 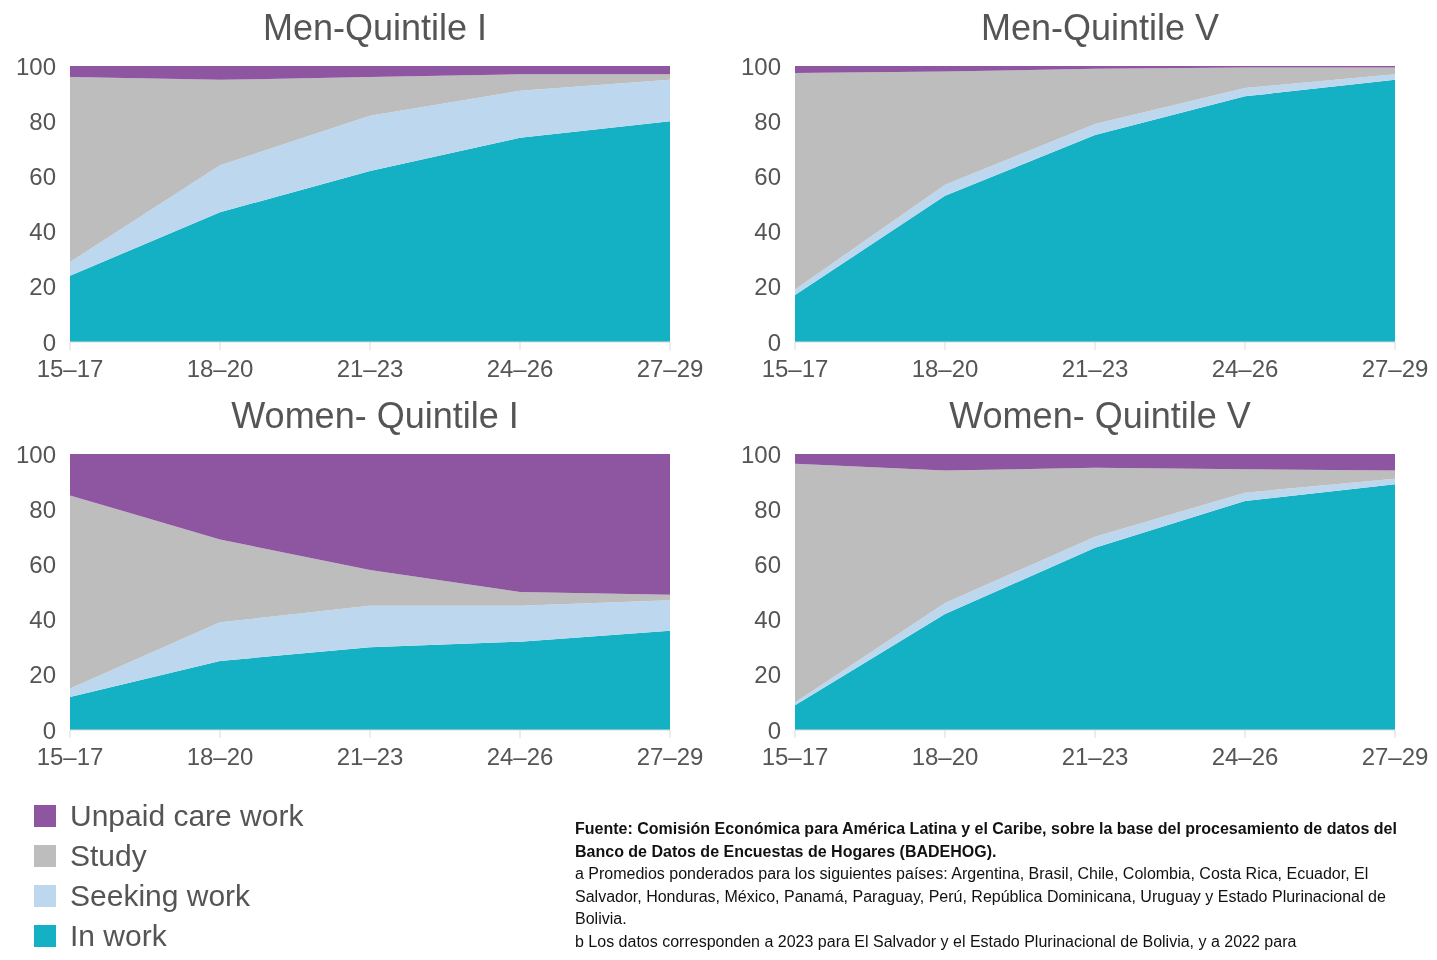 What do you see at coordinates (187, 816) in the screenshot?
I see `legend-label: Unpaid care work` at bounding box center [187, 816].